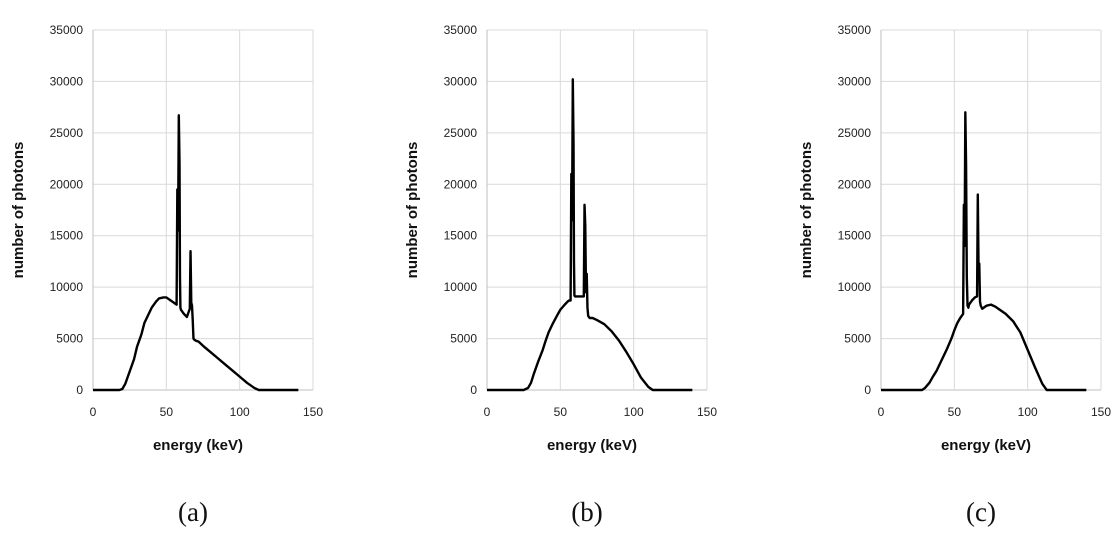 The height and width of the screenshot is (534, 1119). Describe the element at coordinates (586, 512) in the screenshot. I see `panel-caption: (b)` at that location.